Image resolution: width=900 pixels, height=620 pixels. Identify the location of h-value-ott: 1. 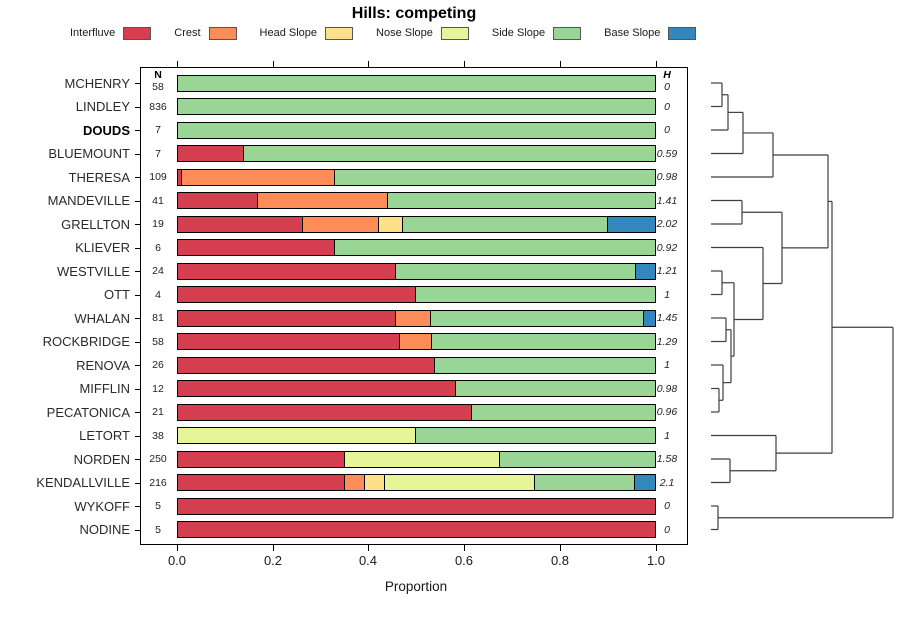
(667, 294).